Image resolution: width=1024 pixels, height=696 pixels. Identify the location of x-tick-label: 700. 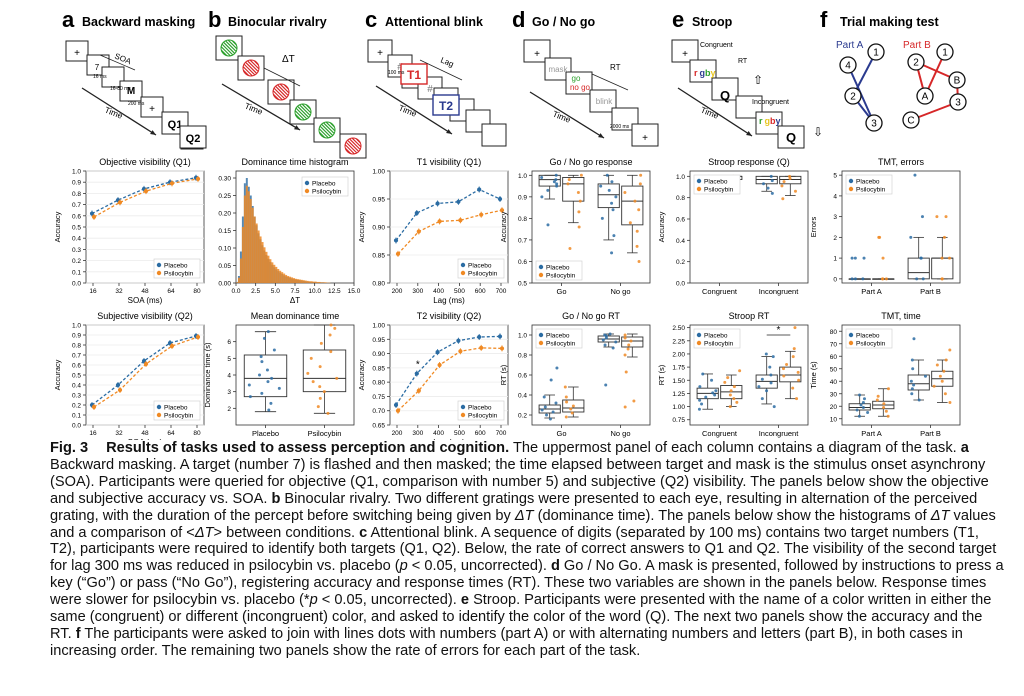
(501, 291).